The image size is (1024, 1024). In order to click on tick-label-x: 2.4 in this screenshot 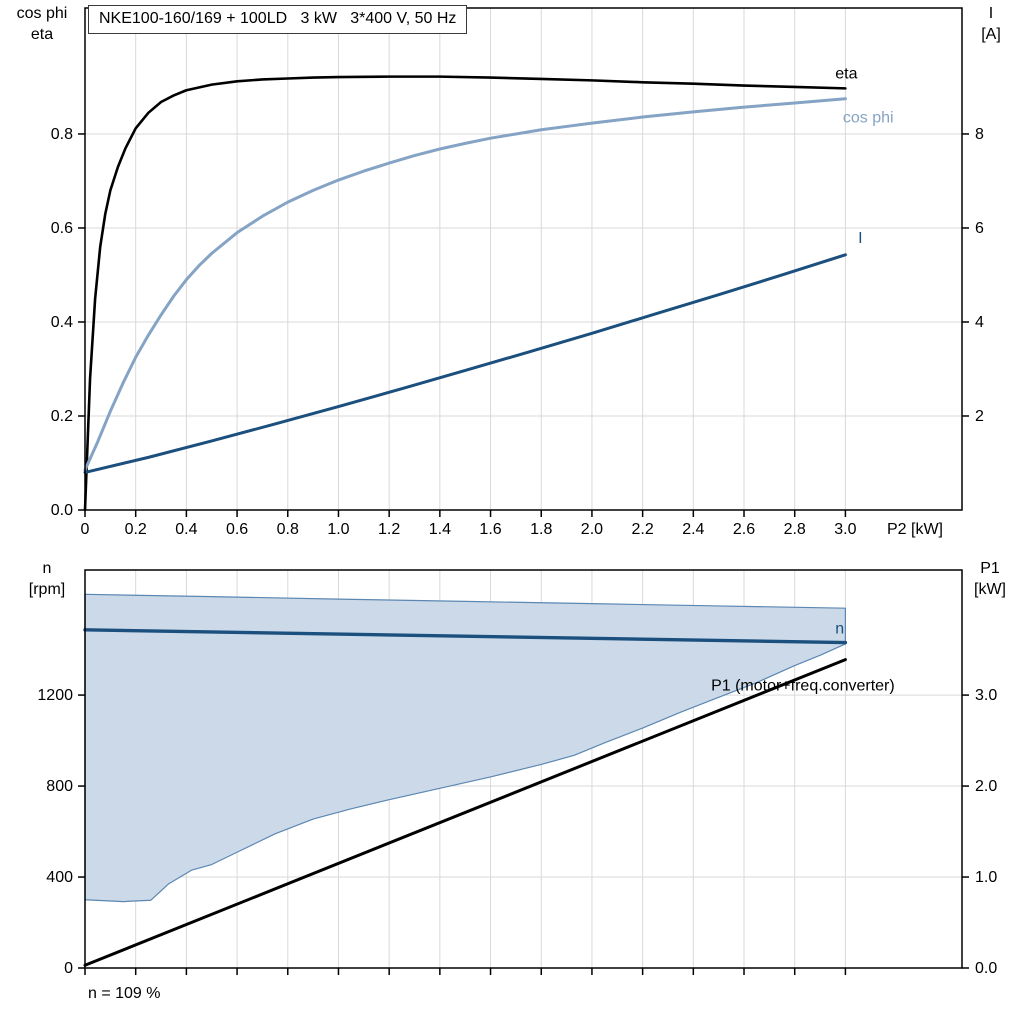, I will do `click(693, 529)`.